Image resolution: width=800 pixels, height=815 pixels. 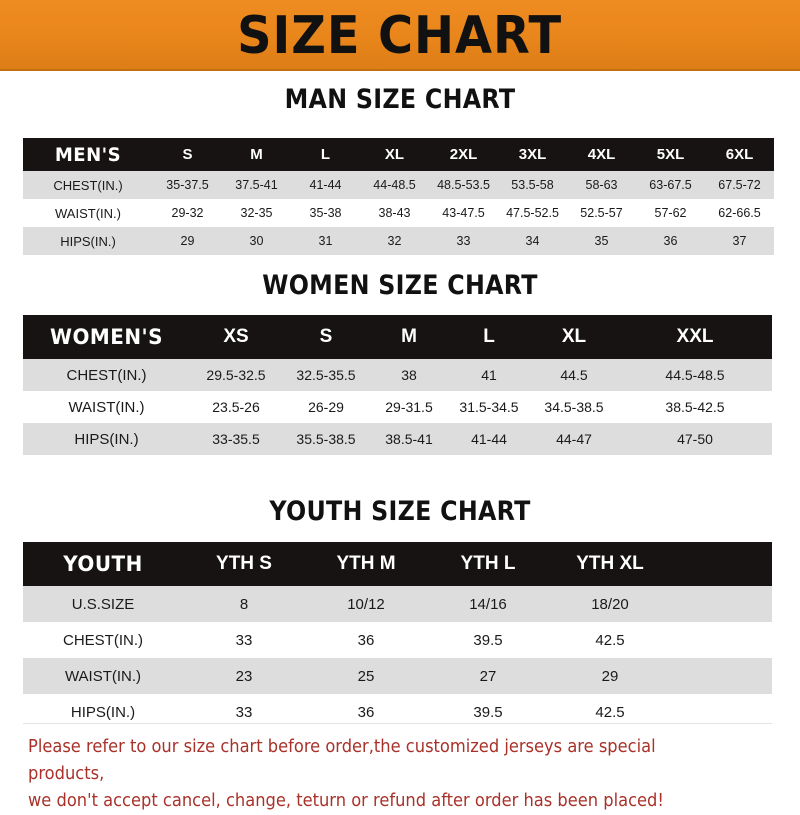 What do you see at coordinates (489, 407) in the screenshot?
I see `table-cell: 31.5-34.5` at bounding box center [489, 407].